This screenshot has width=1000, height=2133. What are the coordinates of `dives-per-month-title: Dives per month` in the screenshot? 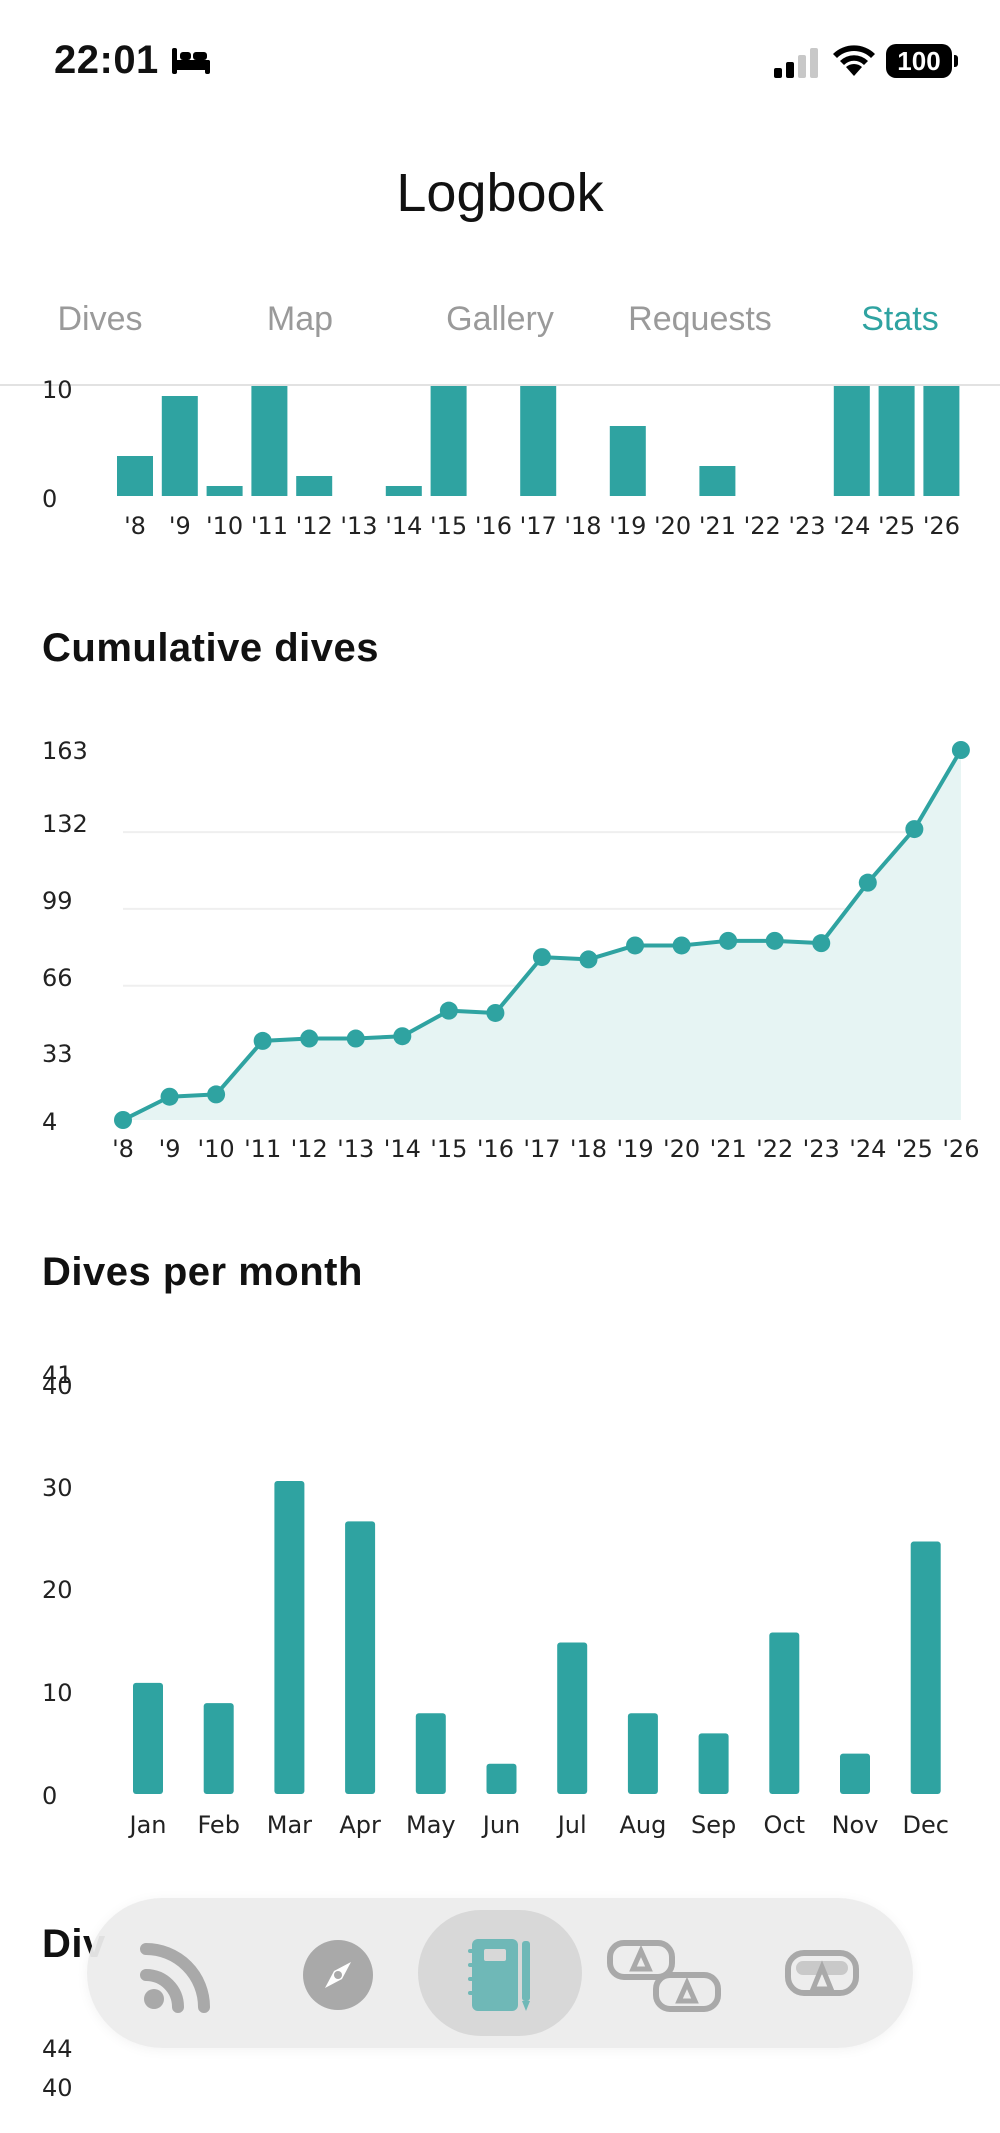 It's located at (202, 1272).